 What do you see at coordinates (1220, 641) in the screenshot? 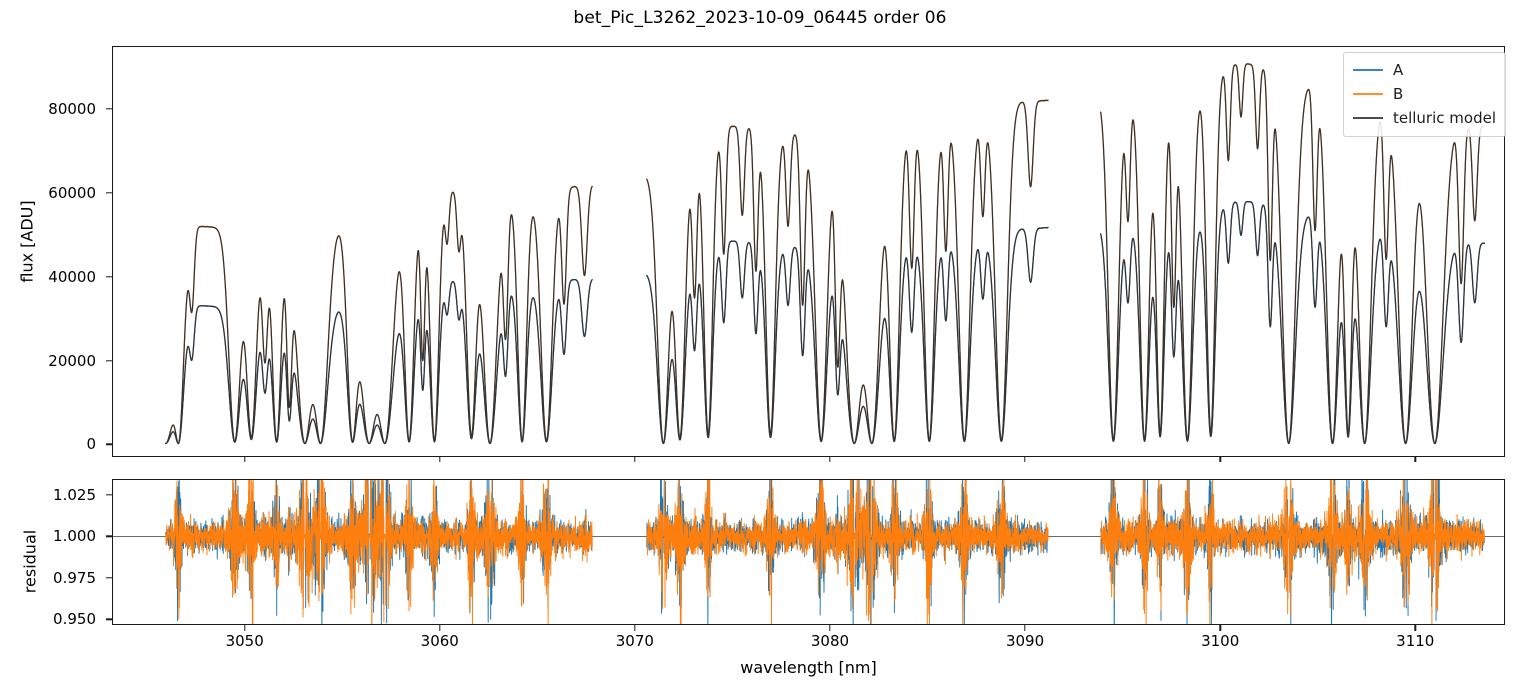
I see `x-tick-label-5: 3100` at bounding box center [1220, 641].